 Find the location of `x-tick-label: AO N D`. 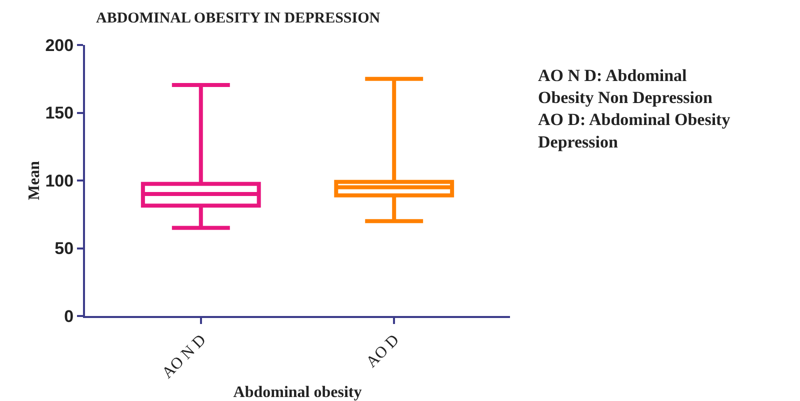

x-tick-label: AO N D is located at coordinates (184, 357).